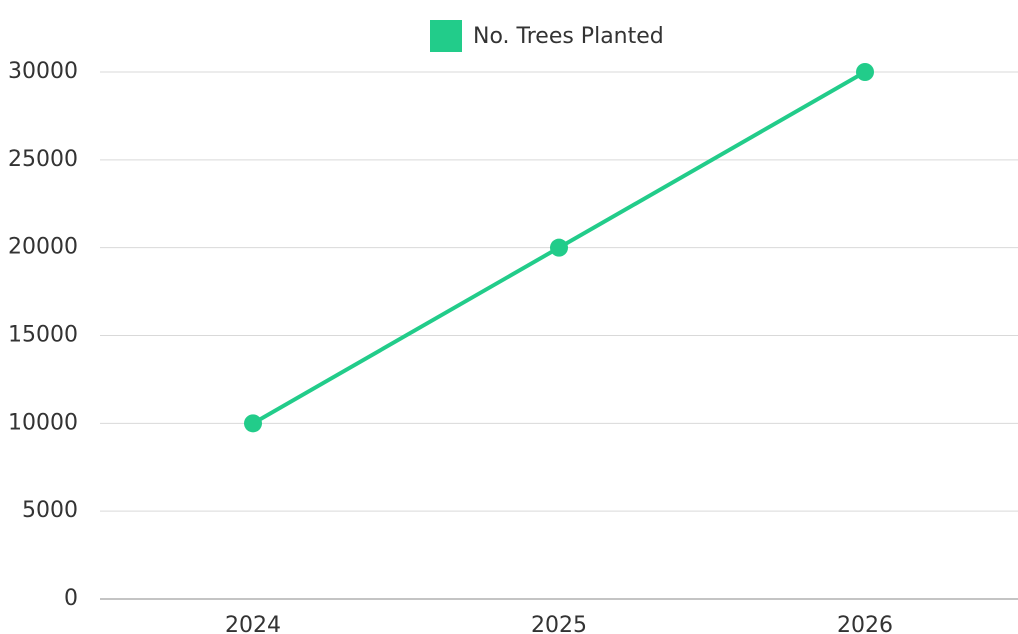 This screenshot has width=1018, height=634. Describe the element at coordinates (559, 623) in the screenshot. I see `x-tick-label: 2025` at that location.